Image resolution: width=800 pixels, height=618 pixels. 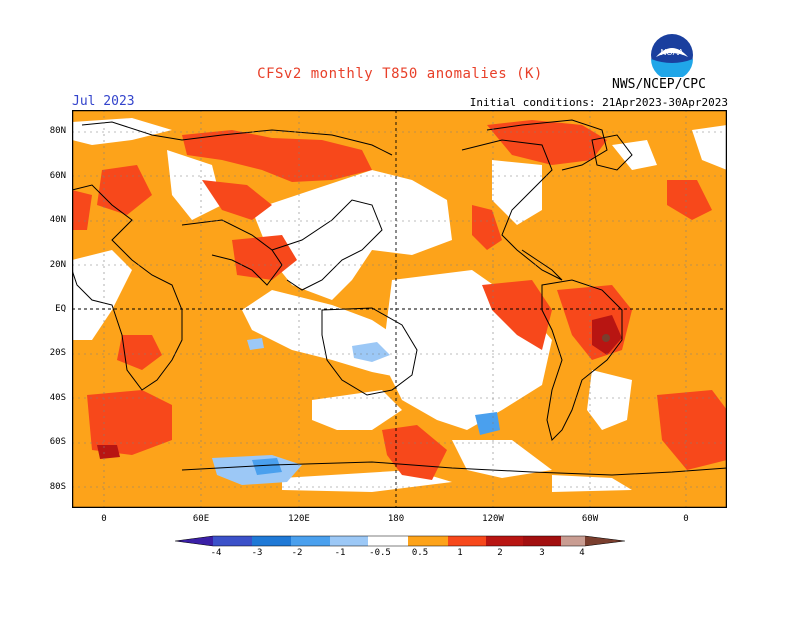 What do you see at coordinates (297, 553) in the screenshot?
I see `colorbar-label: -2` at bounding box center [297, 553].